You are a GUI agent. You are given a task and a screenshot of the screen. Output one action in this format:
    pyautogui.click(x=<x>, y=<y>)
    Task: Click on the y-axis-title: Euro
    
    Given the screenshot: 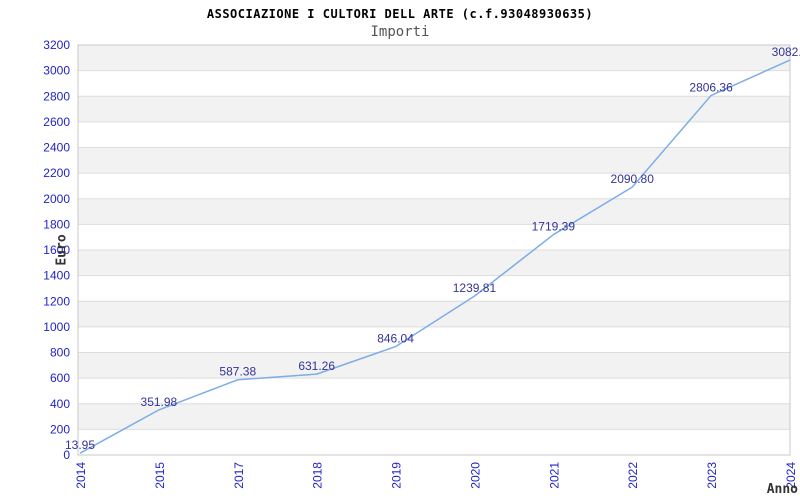 What is the action you would take?
    pyautogui.click(x=62, y=250)
    